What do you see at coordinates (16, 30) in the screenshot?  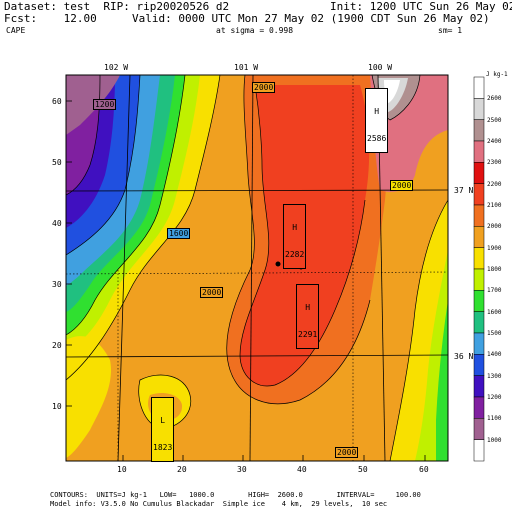 I see `field-name: CAPE` at bounding box center [16, 30].